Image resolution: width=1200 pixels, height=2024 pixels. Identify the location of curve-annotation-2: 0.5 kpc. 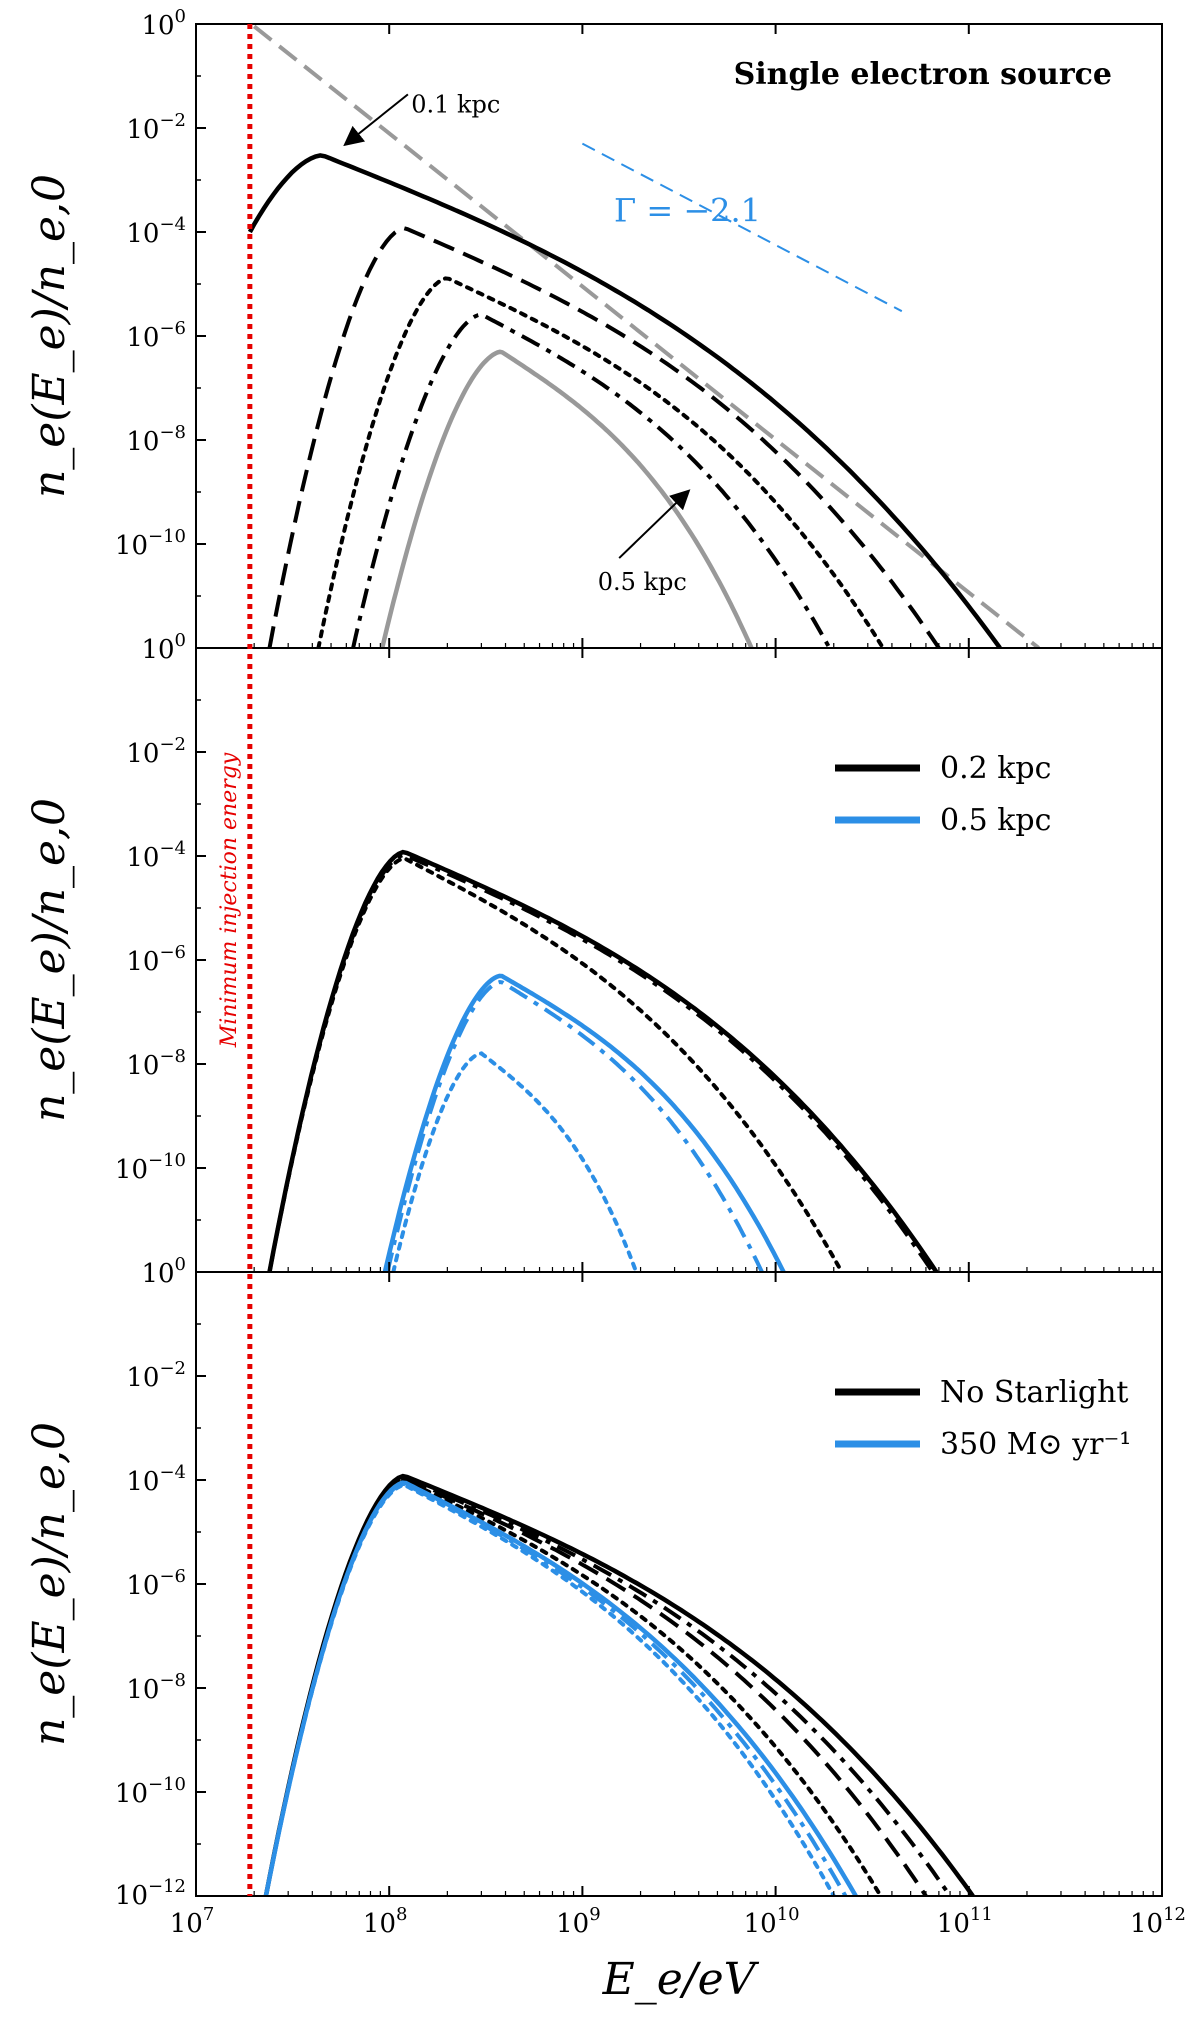
(642, 582).